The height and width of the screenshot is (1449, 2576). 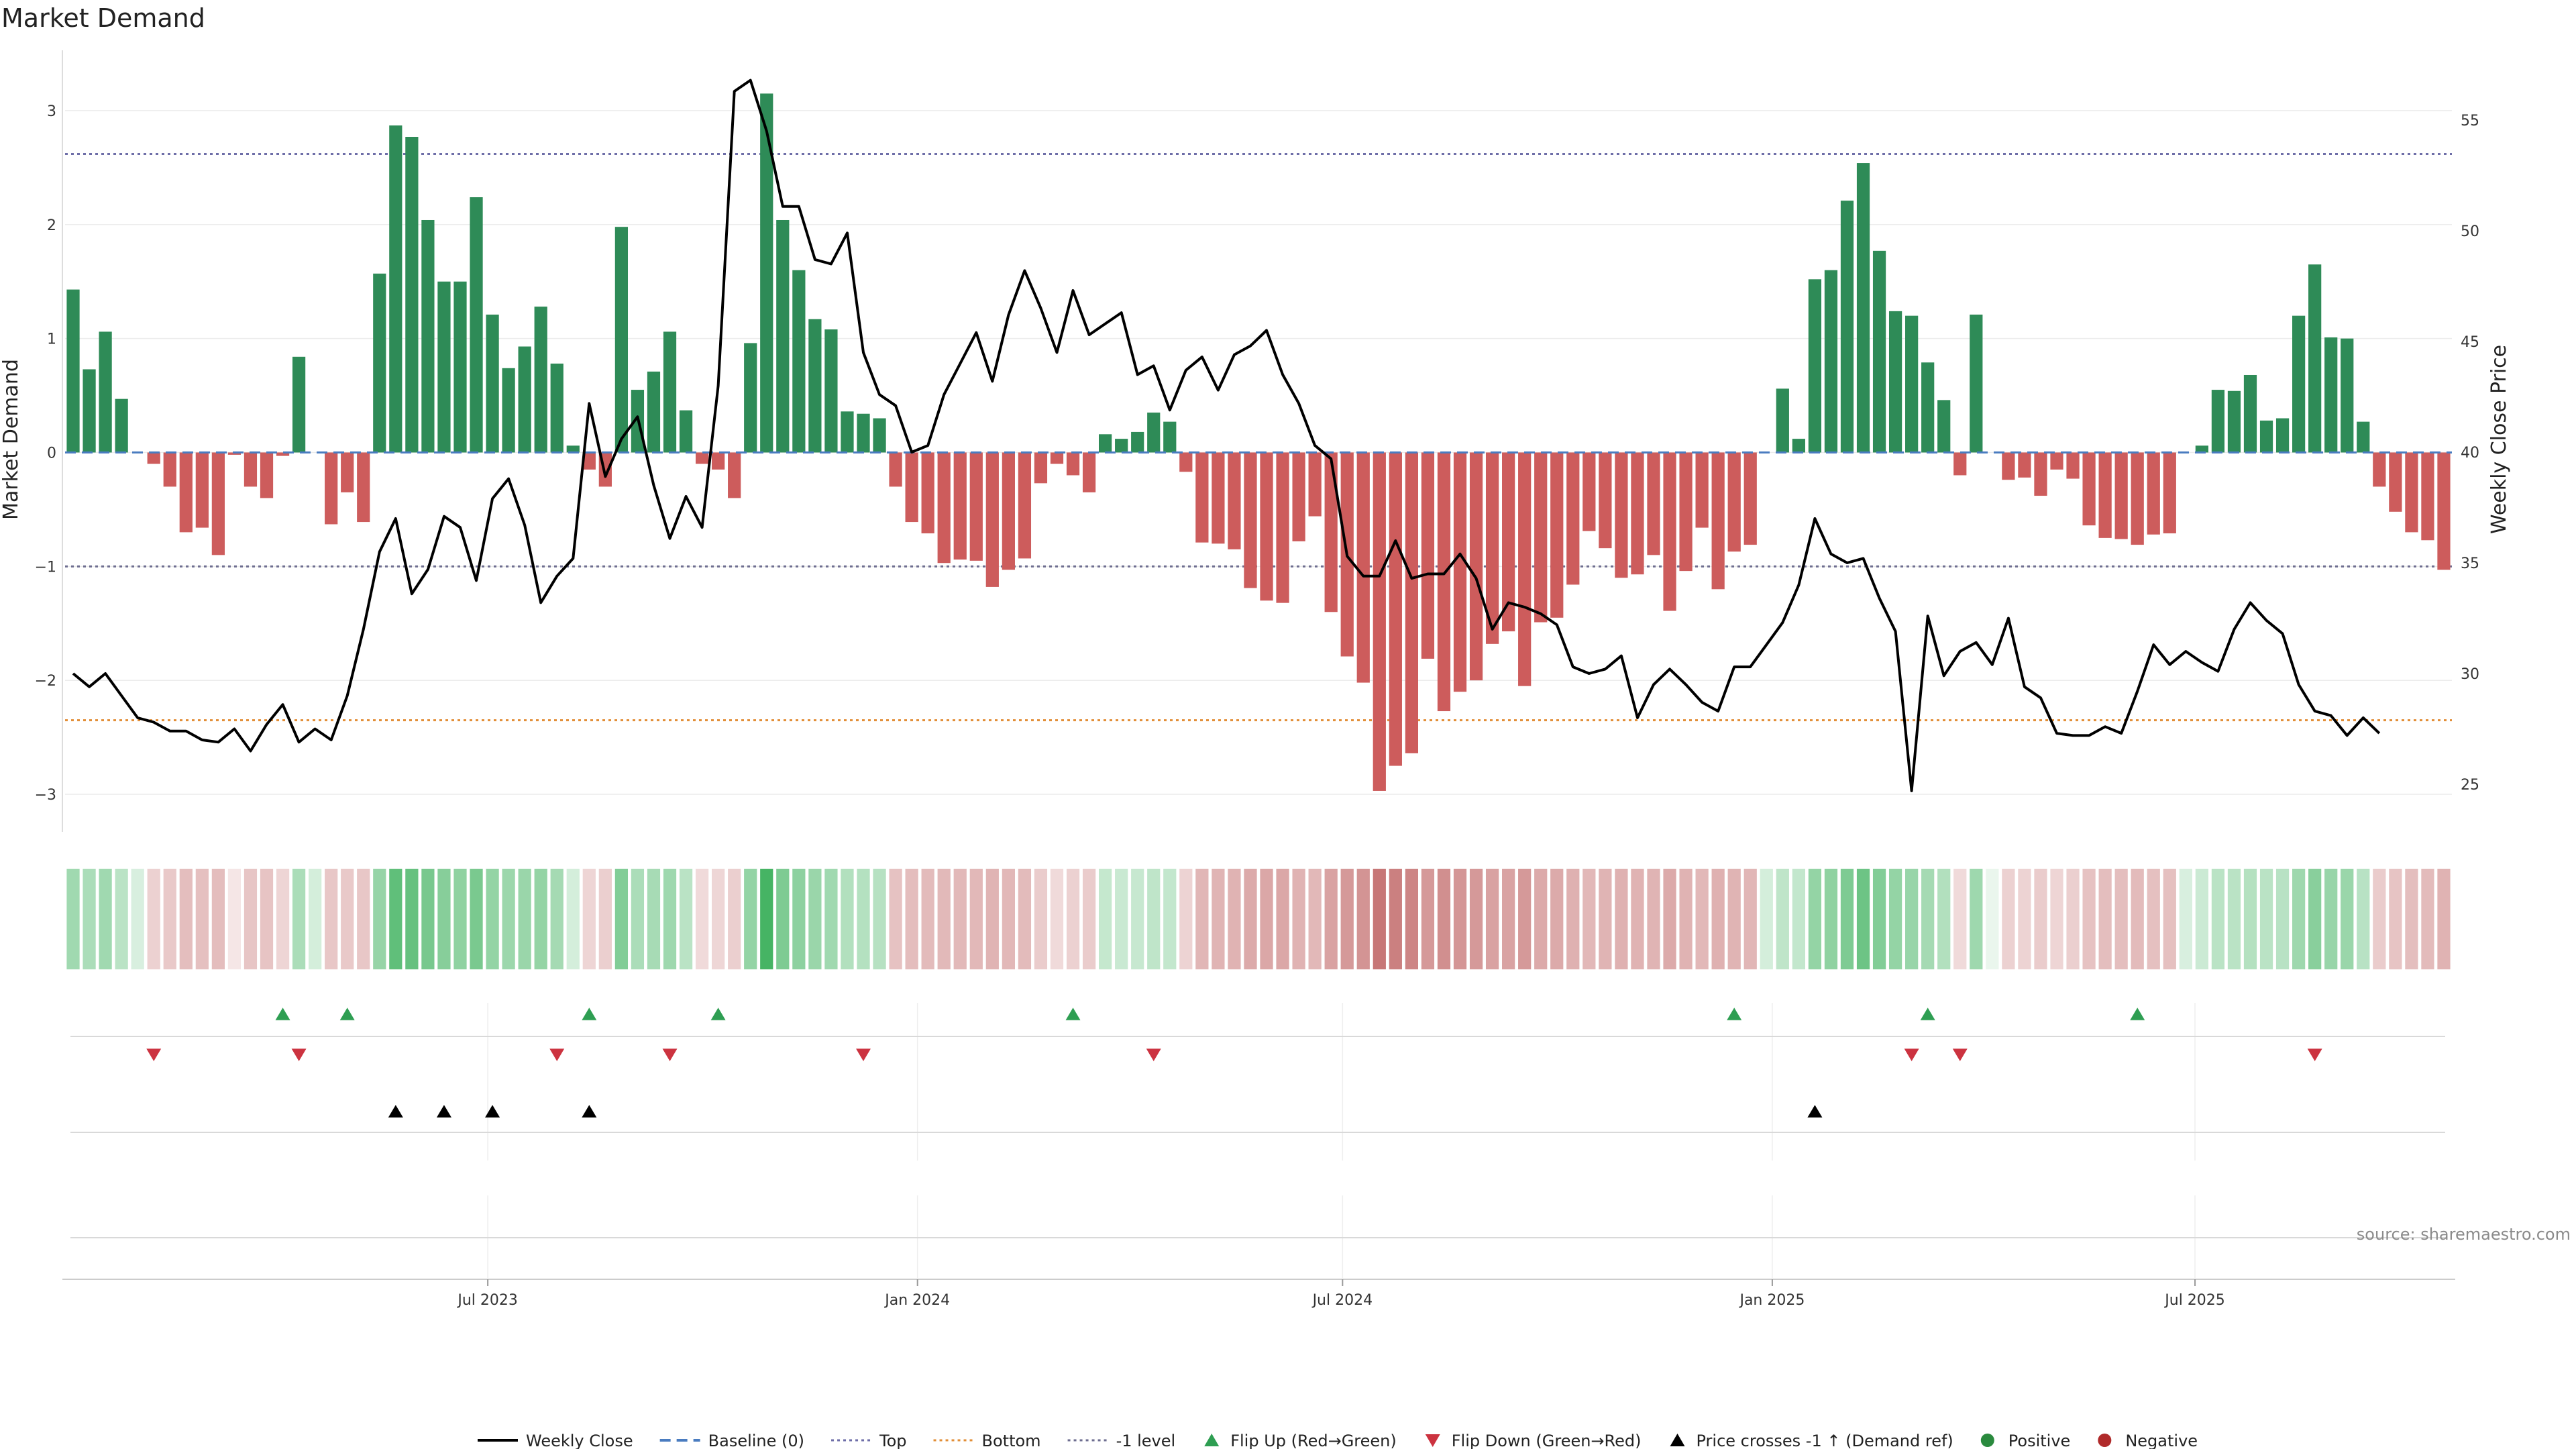 What do you see at coordinates (51, 339) in the screenshot?
I see `y-tick-label: 1` at bounding box center [51, 339].